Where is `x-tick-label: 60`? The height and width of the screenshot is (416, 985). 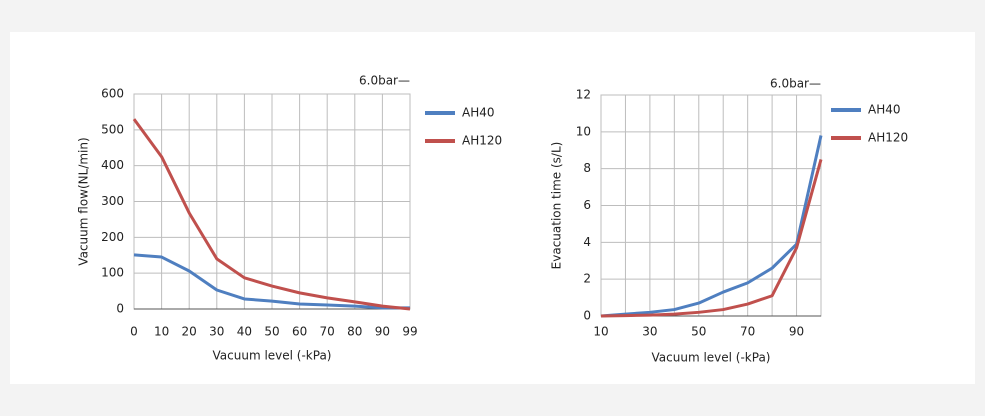 x-tick-label: 60 is located at coordinates (299, 332).